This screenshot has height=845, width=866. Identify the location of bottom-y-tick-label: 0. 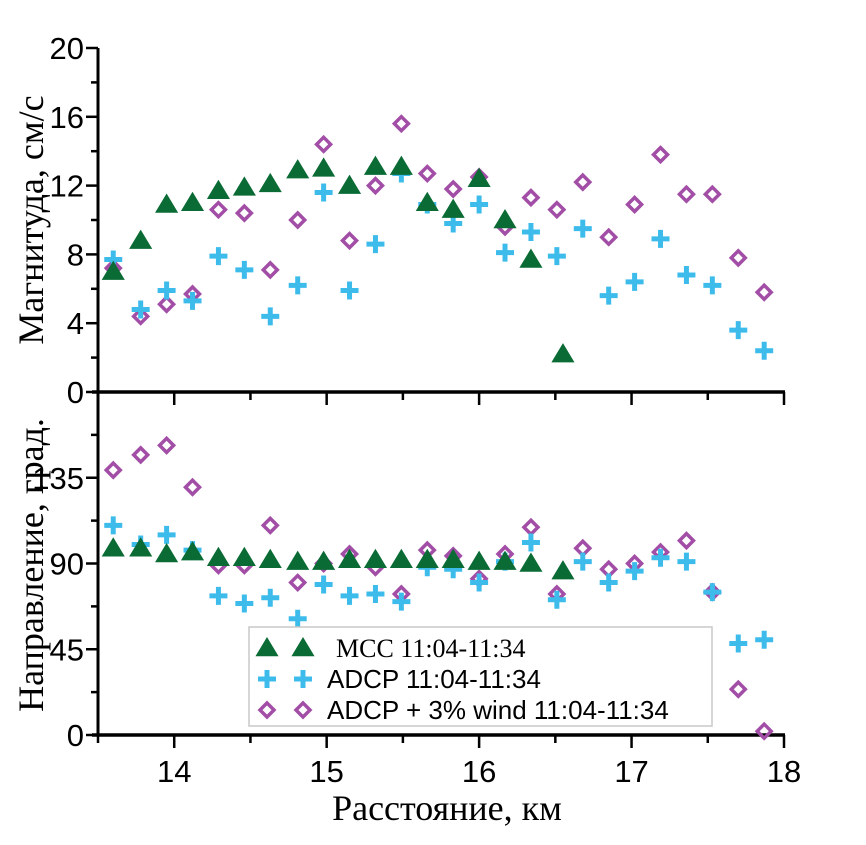
(75, 735).